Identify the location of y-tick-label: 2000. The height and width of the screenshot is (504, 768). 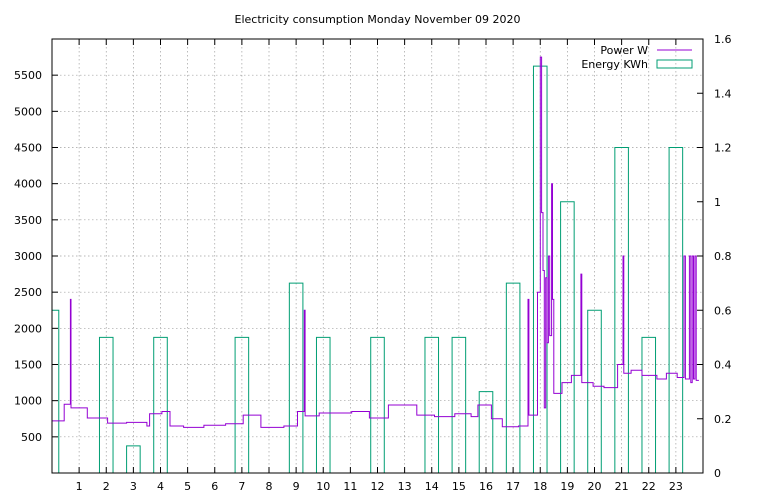
(28, 328).